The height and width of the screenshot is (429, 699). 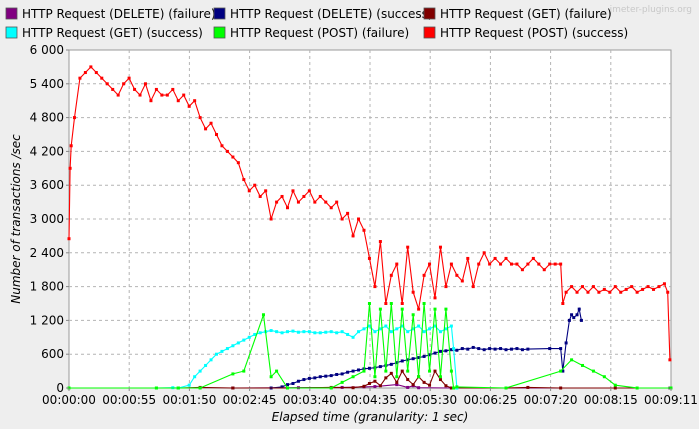 I want to click on x-tick-label: 00:03:40, so click(x=310, y=400).